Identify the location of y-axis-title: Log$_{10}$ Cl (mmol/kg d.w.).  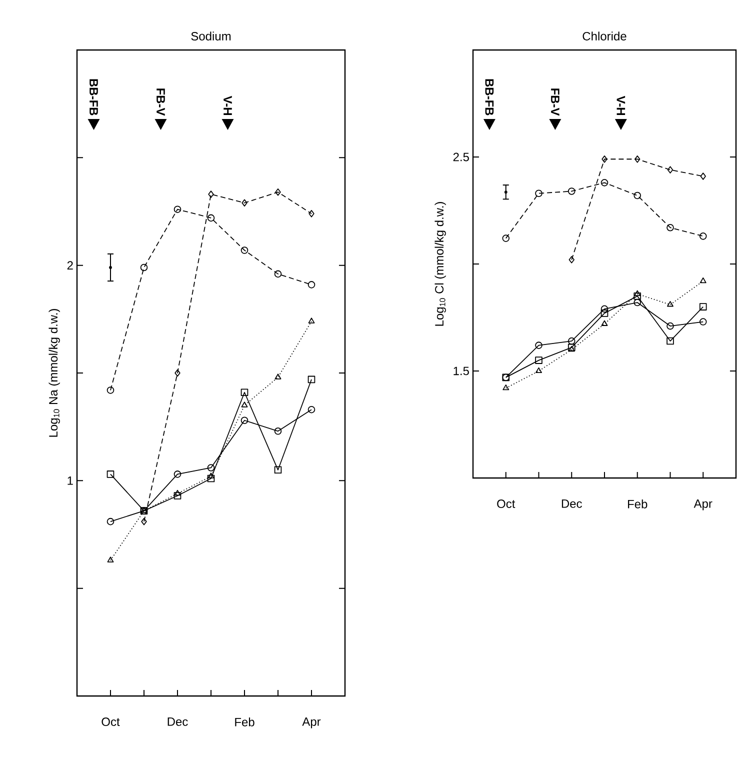
(440, 264).